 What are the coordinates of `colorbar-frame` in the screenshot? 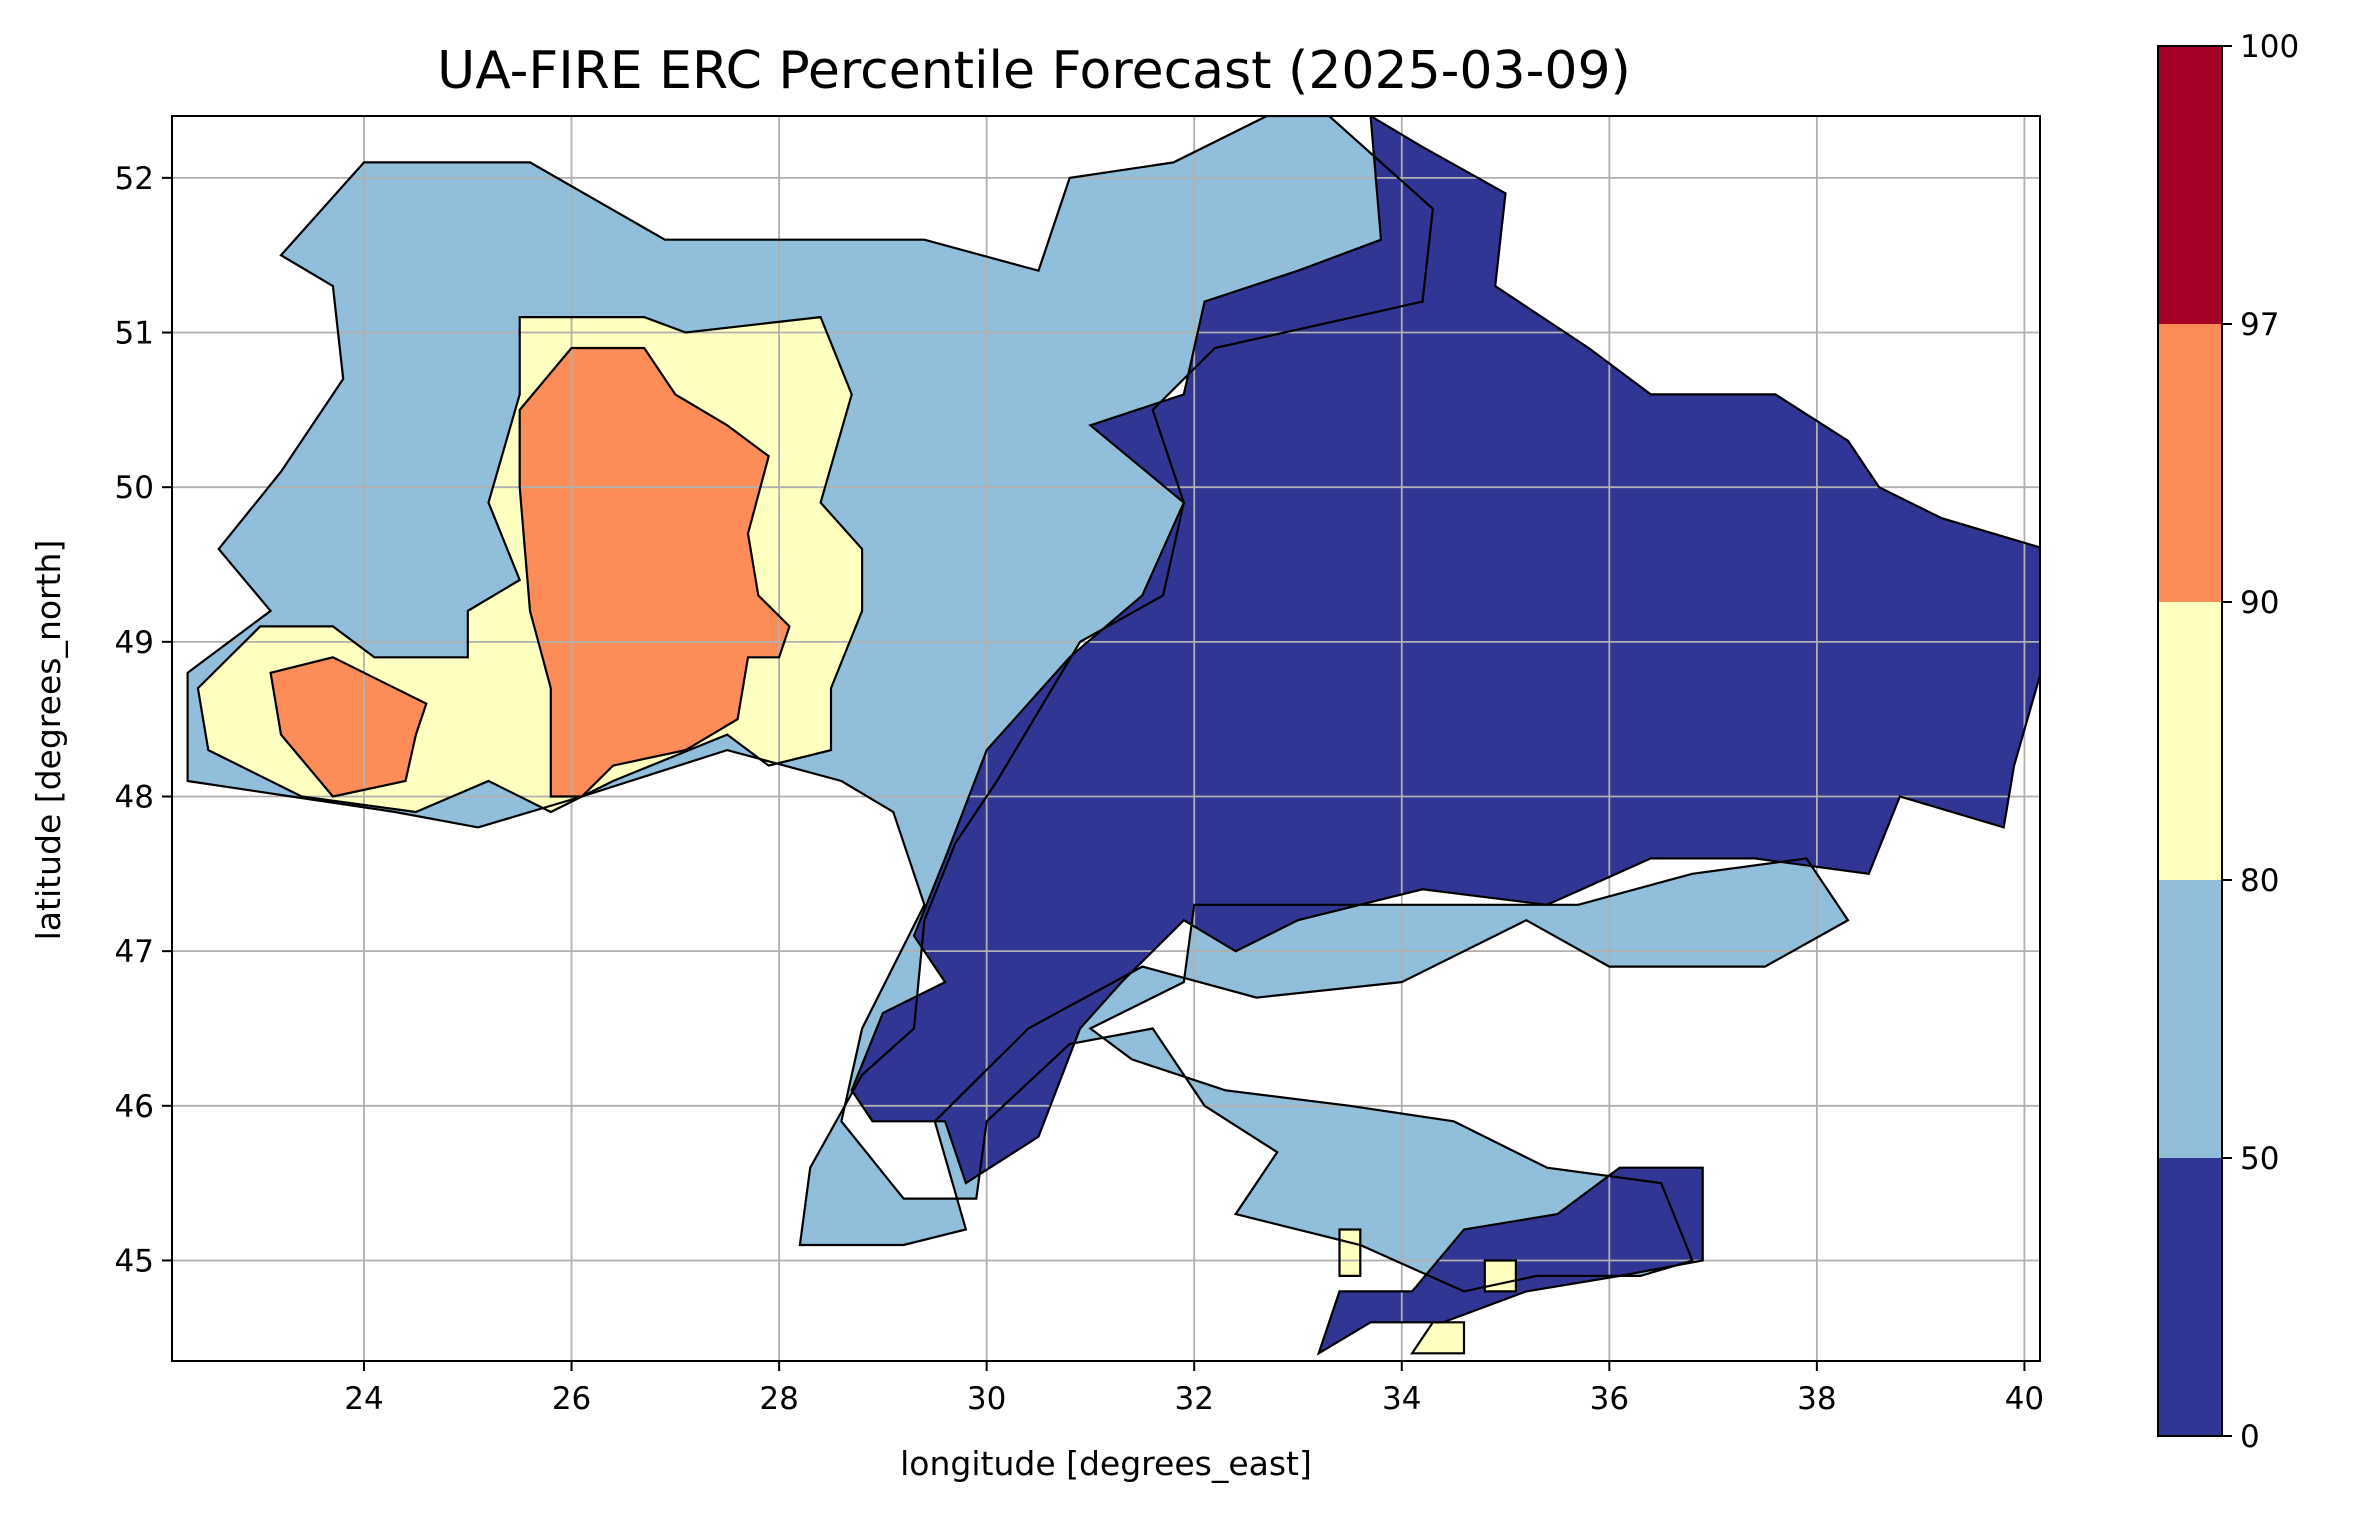 It's located at (2190, 741).